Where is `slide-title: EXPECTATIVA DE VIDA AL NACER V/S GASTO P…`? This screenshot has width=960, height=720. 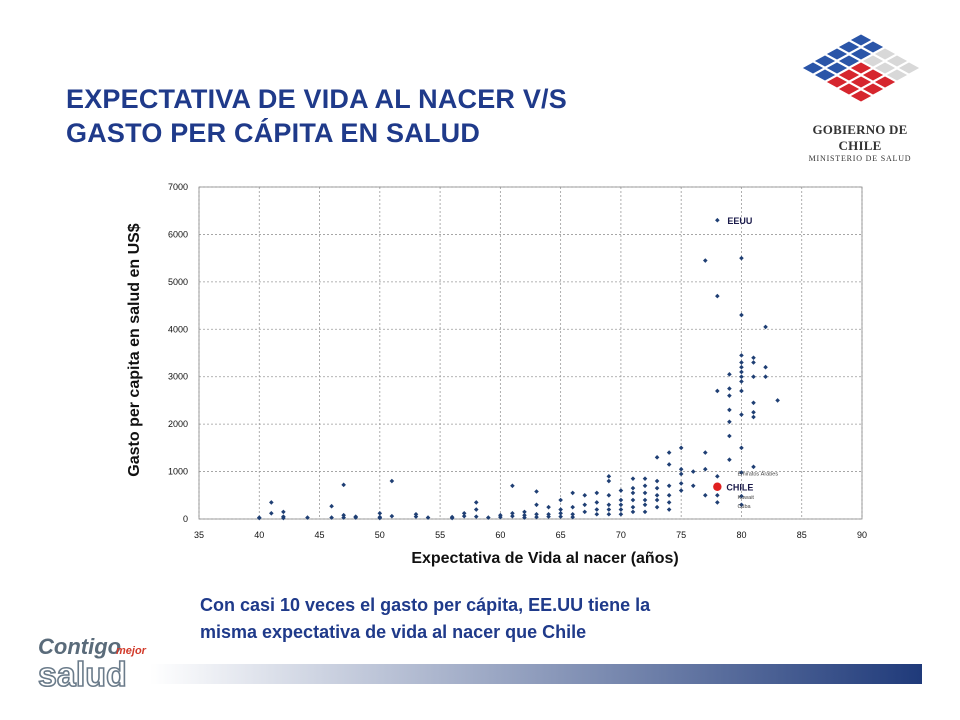
slide-title: EXPECTATIVA DE VIDA AL NACER V/S GASTO P… is located at coordinates (316, 116).